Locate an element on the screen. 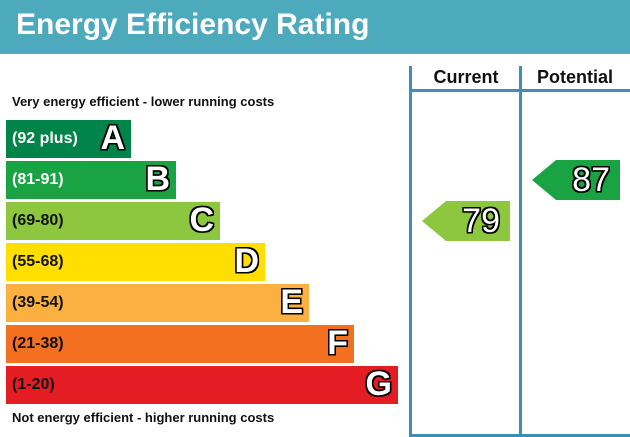 This screenshot has width=630, height=437. band-letter: E is located at coordinates (291, 302).